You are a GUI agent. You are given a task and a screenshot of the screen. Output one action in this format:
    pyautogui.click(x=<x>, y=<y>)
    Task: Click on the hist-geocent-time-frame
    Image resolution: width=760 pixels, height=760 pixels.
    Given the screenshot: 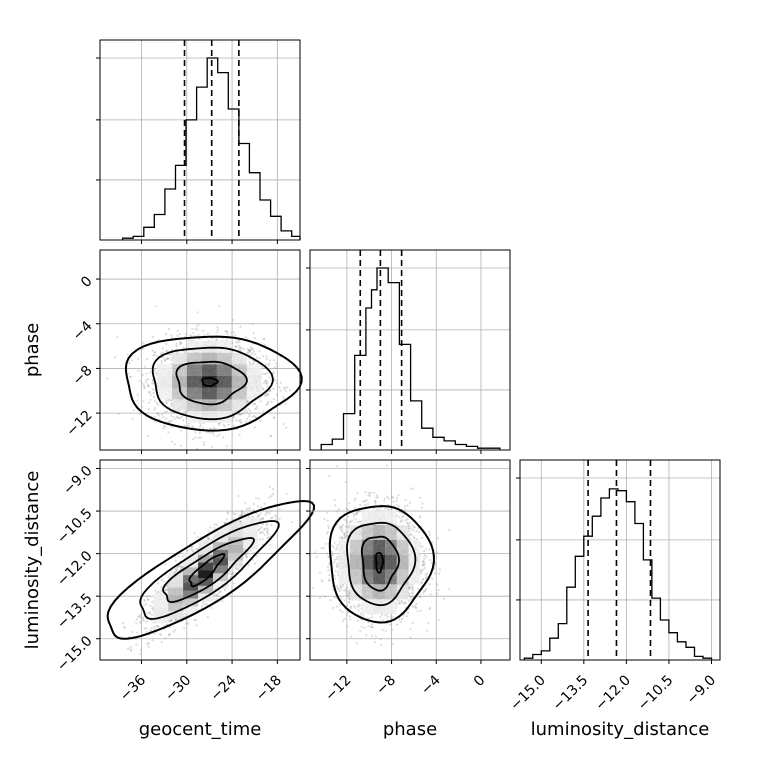 What is the action you would take?
    pyautogui.click(x=200, y=140)
    